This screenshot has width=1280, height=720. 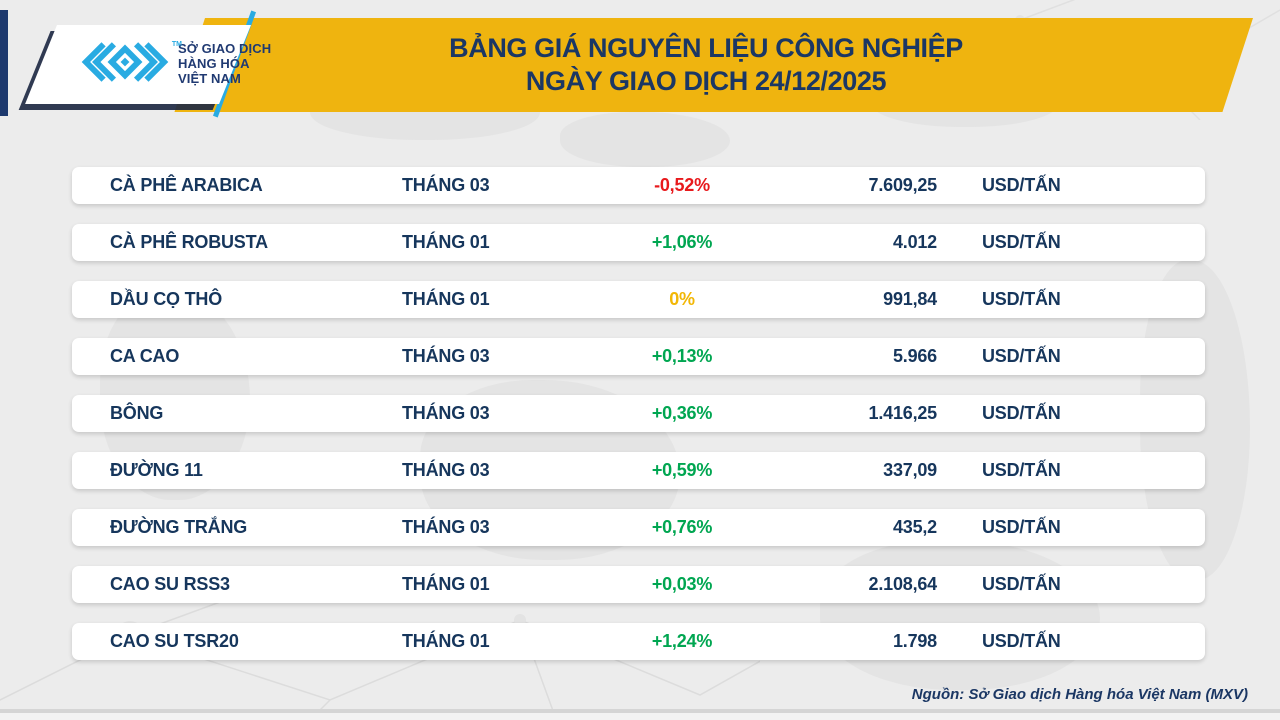 I want to click on bottom-divider, so click(x=640, y=711).